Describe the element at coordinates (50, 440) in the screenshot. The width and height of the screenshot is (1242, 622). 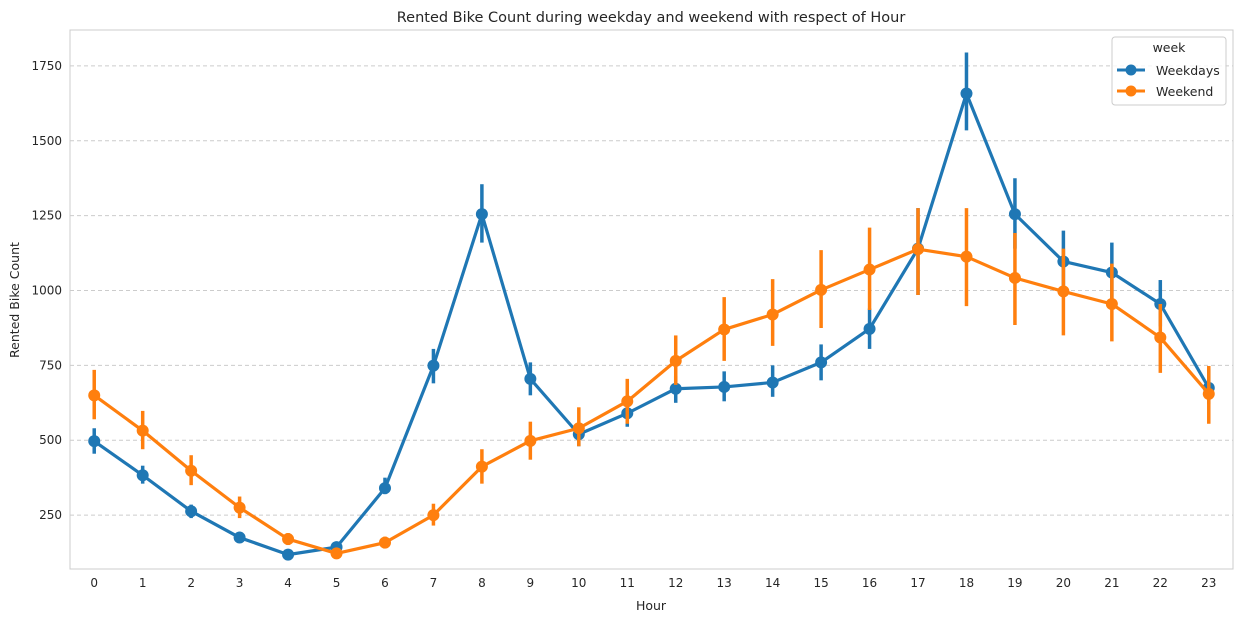
I see `y-tick-label: 500` at that location.